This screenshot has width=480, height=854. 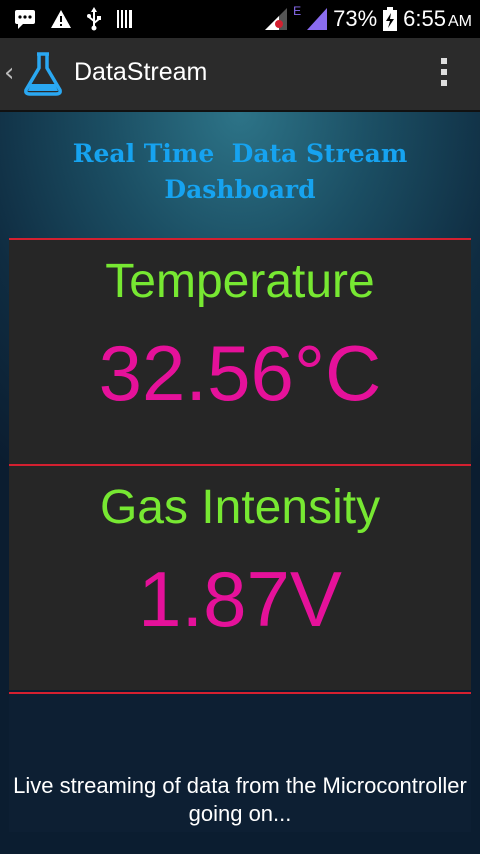 What do you see at coordinates (240, 373) in the screenshot?
I see `temperature-value: 32.56°C` at bounding box center [240, 373].